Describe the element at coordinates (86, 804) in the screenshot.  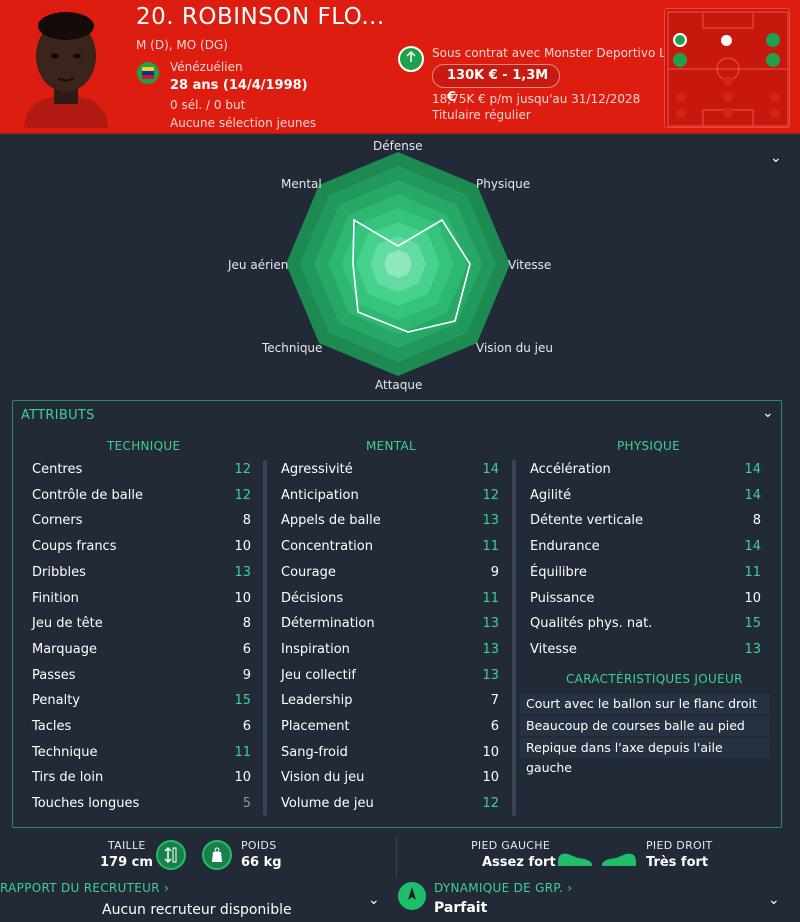
I see `attribute-name: Touches longues` at that location.